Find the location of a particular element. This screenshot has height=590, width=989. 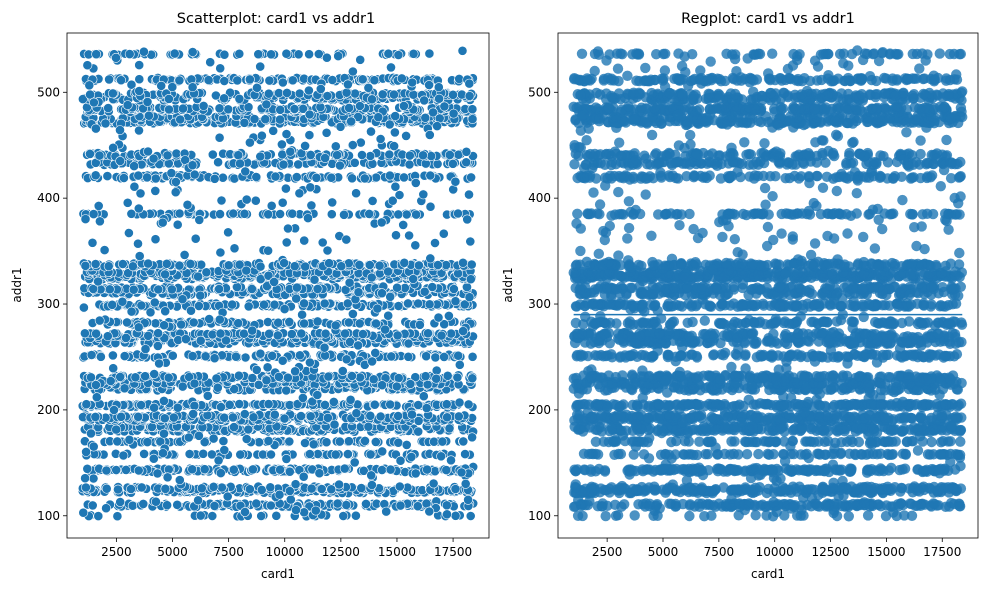

y-tick-label: 100 is located at coordinates (48, 516).